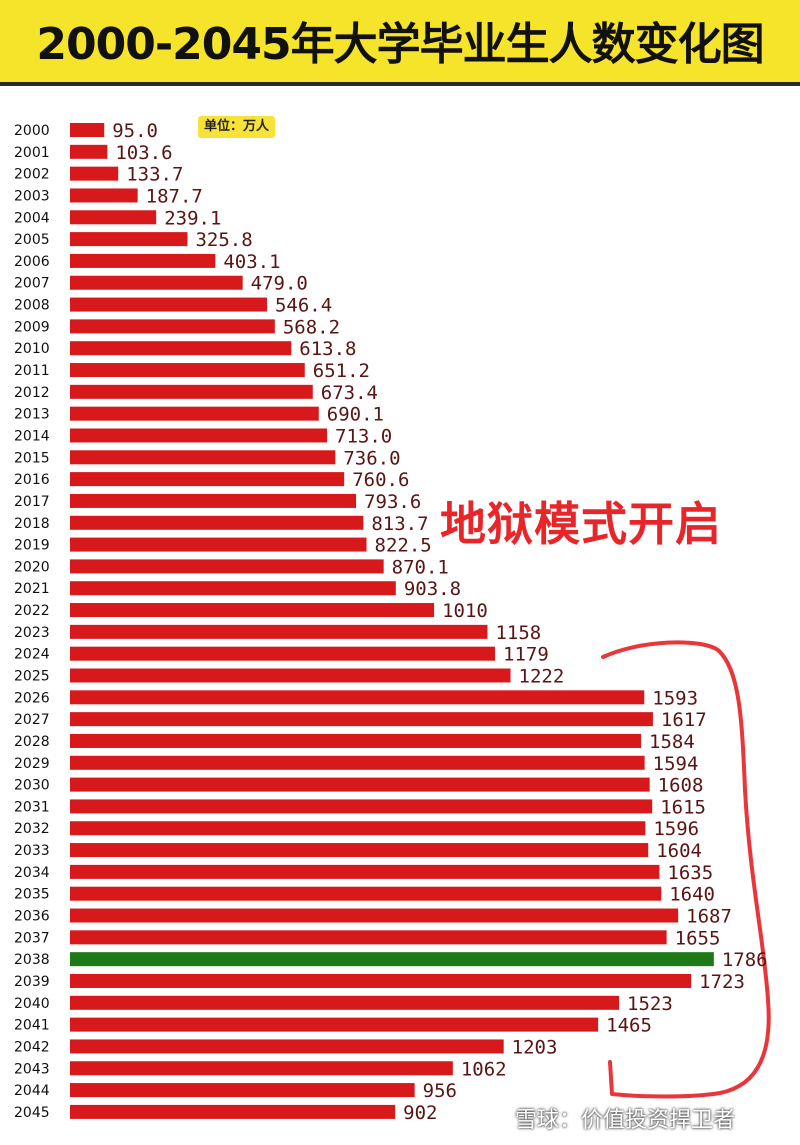 This screenshot has height=1145, width=800. What do you see at coordinates (675, 698) in the screenshot?
I see `bar-value-label: 1593` at bounding box center [675, 698].